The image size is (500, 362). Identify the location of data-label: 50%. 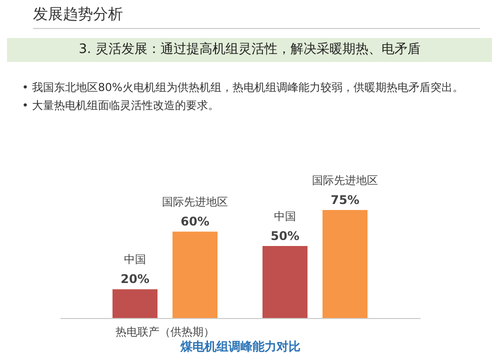
(285, 236).